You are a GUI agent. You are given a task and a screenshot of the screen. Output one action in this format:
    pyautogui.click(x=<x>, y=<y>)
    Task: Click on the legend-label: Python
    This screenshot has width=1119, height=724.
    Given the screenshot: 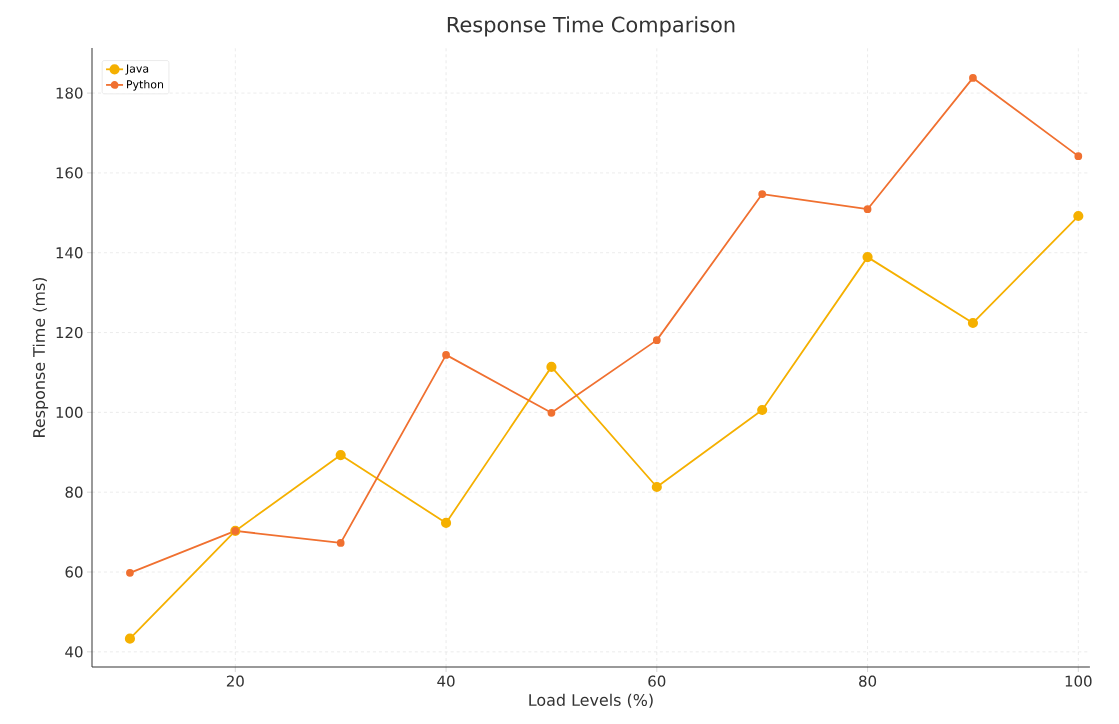 What is the action you would take?
    pyautogui.click(x=145, y=85)
    